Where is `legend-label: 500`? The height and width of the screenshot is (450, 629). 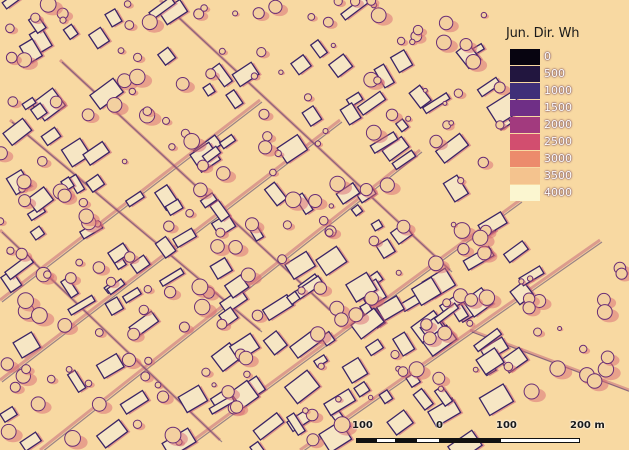 legend-label: 500 is located at coordinates (554, 73).